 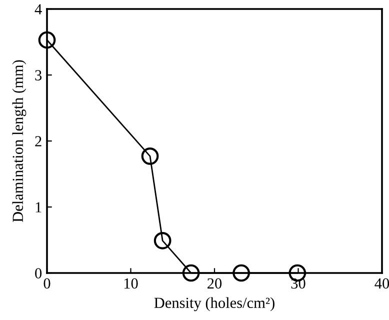 What do you see at coordinates (47, 283) in the screenshot?
I see `x-tick-label: 0` at bounding box center [47, 283].